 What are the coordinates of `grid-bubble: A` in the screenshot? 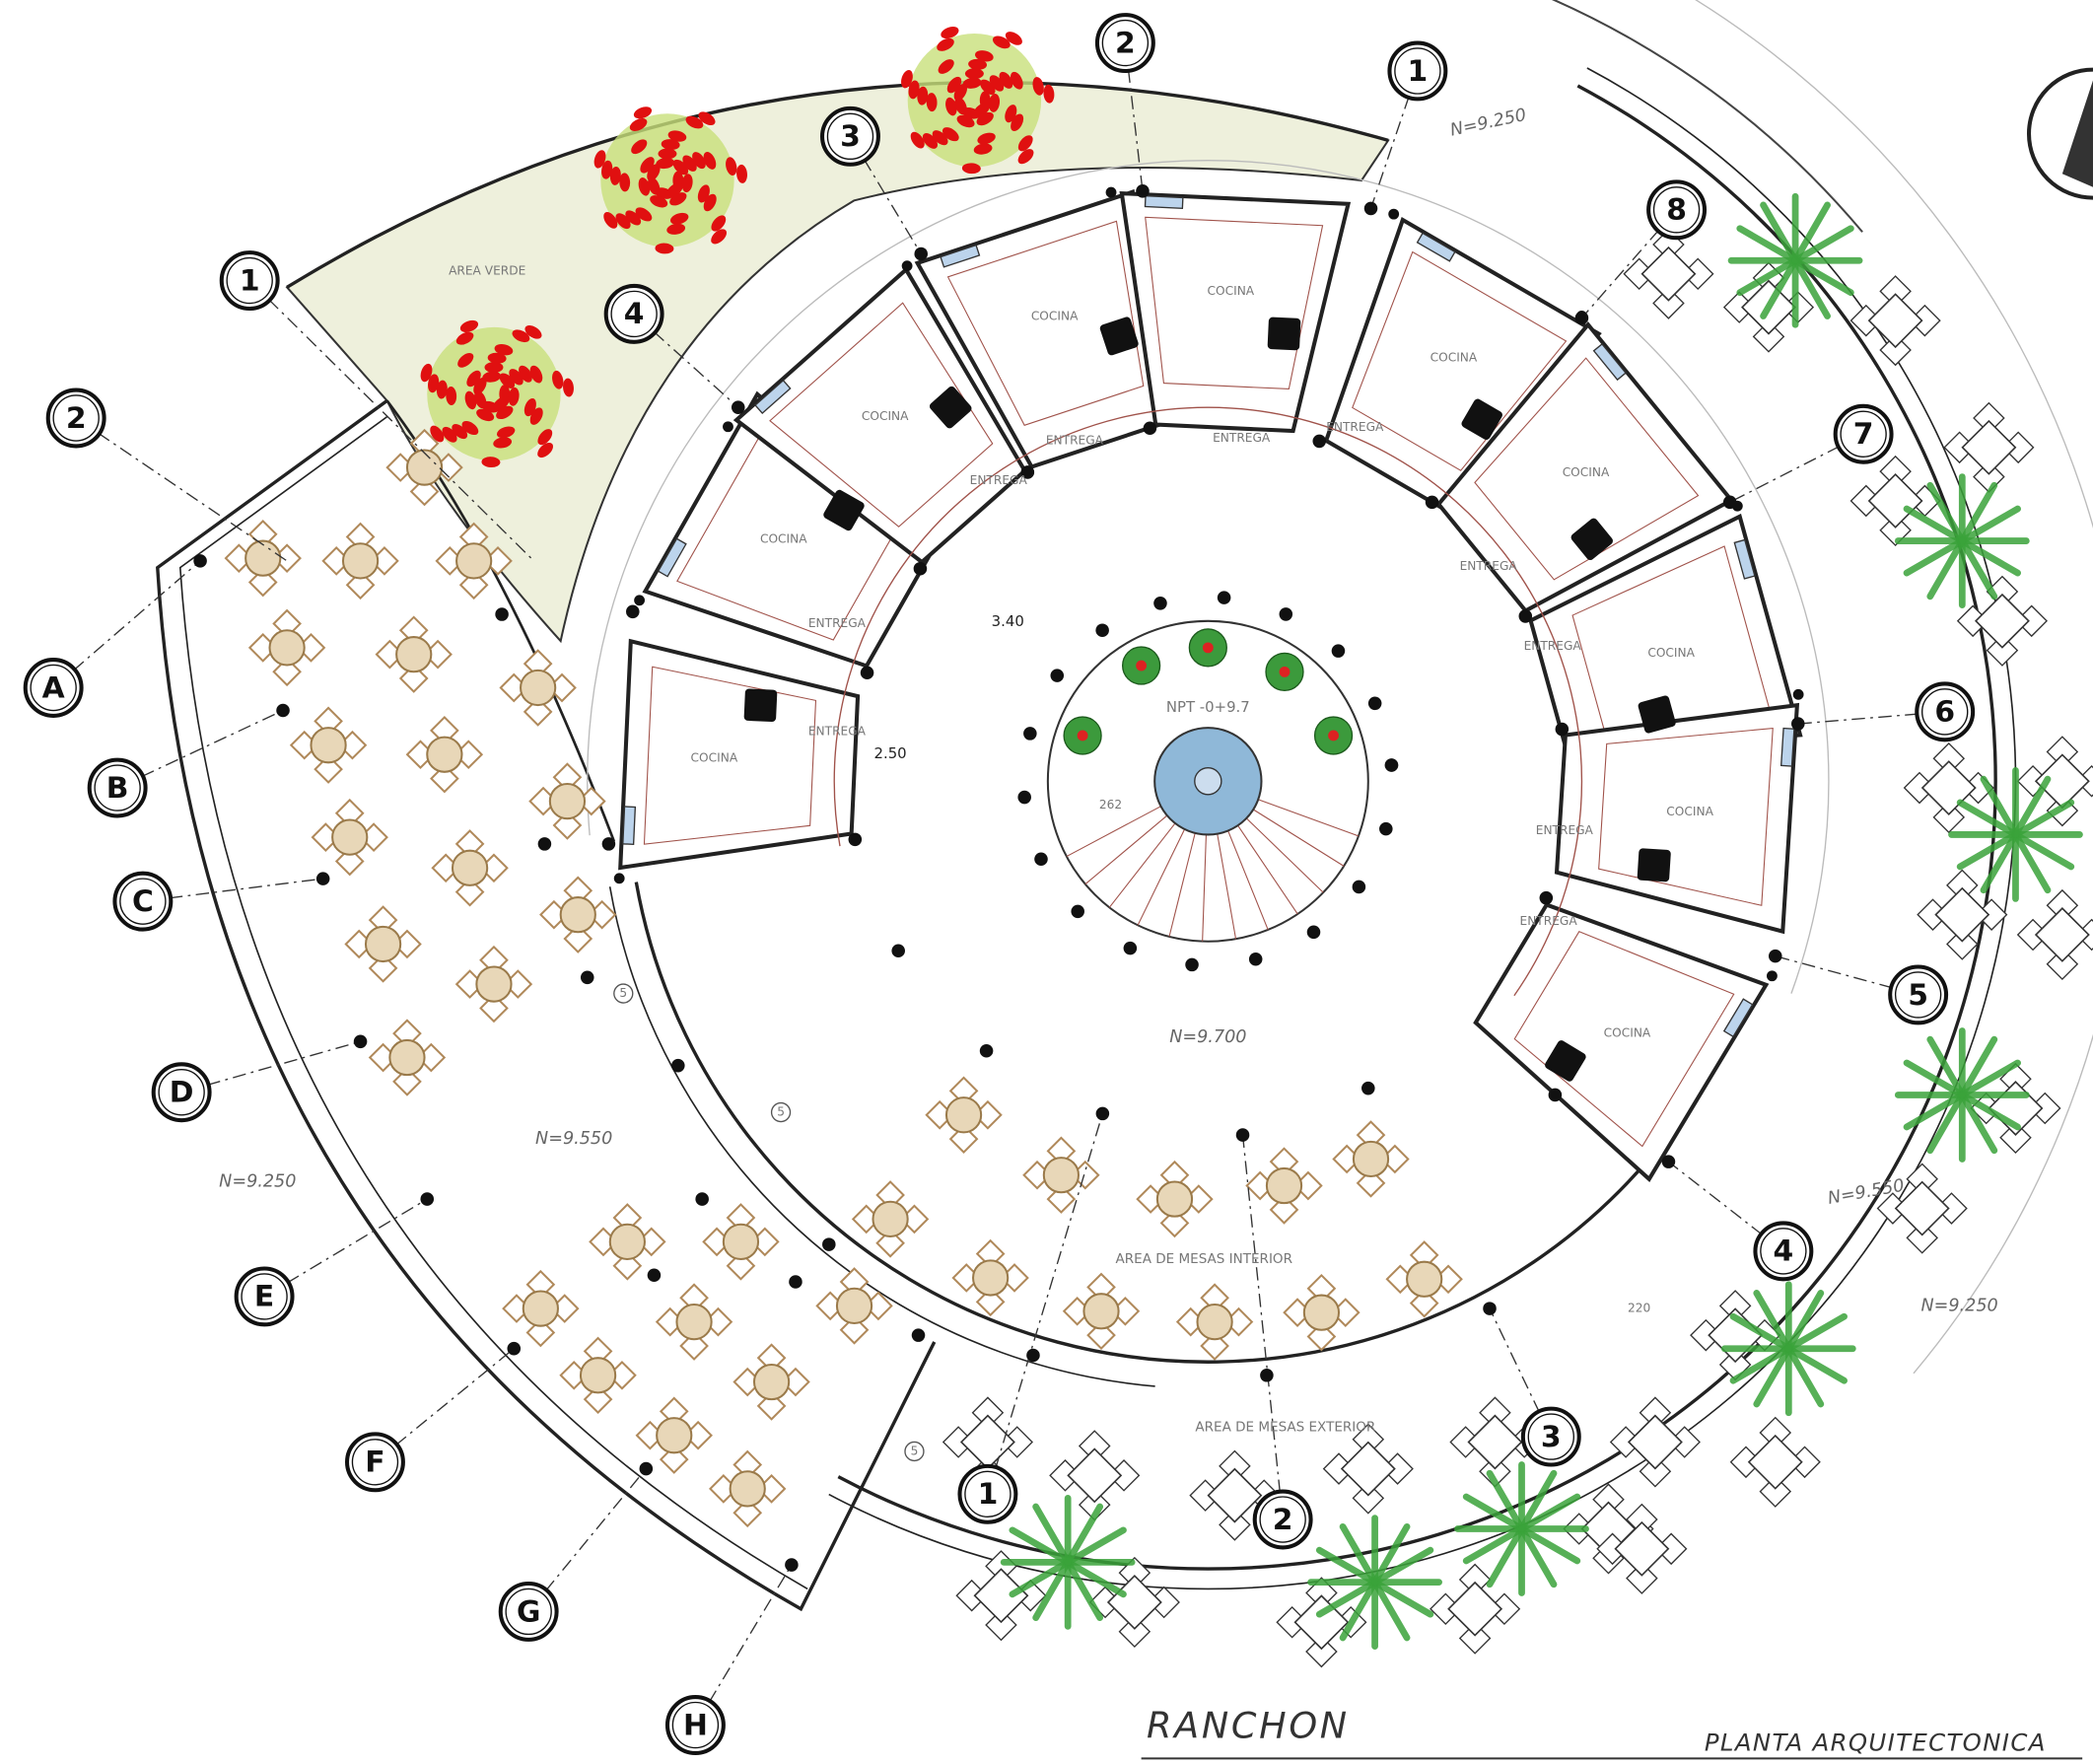 It's located at (53, 688).